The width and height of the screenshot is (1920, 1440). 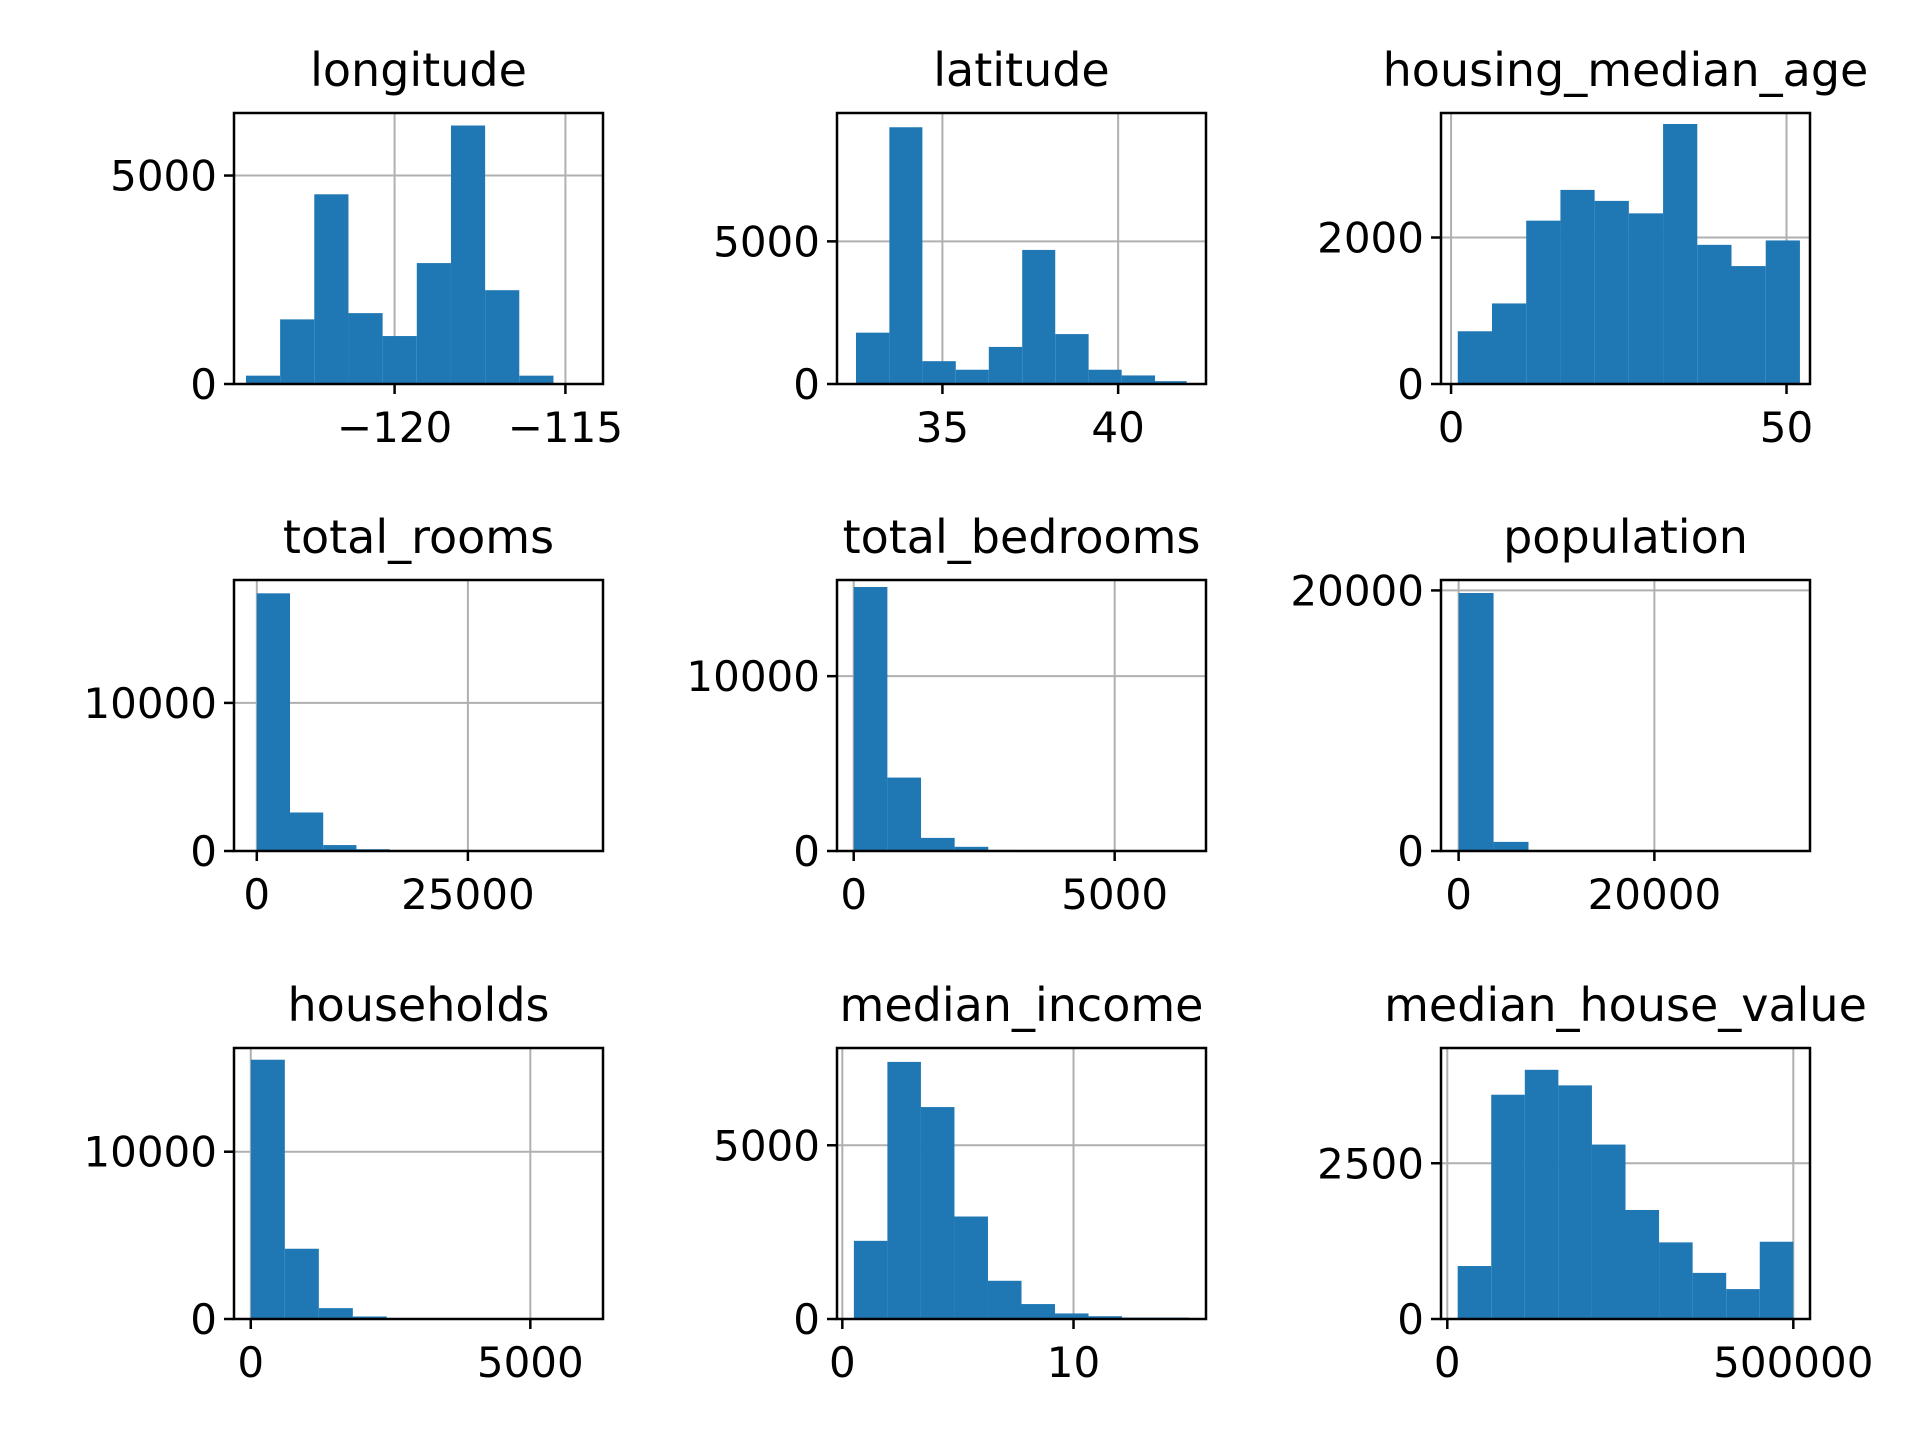 I want to click on x-tick-label: 40, so click(x=1117, y=427).